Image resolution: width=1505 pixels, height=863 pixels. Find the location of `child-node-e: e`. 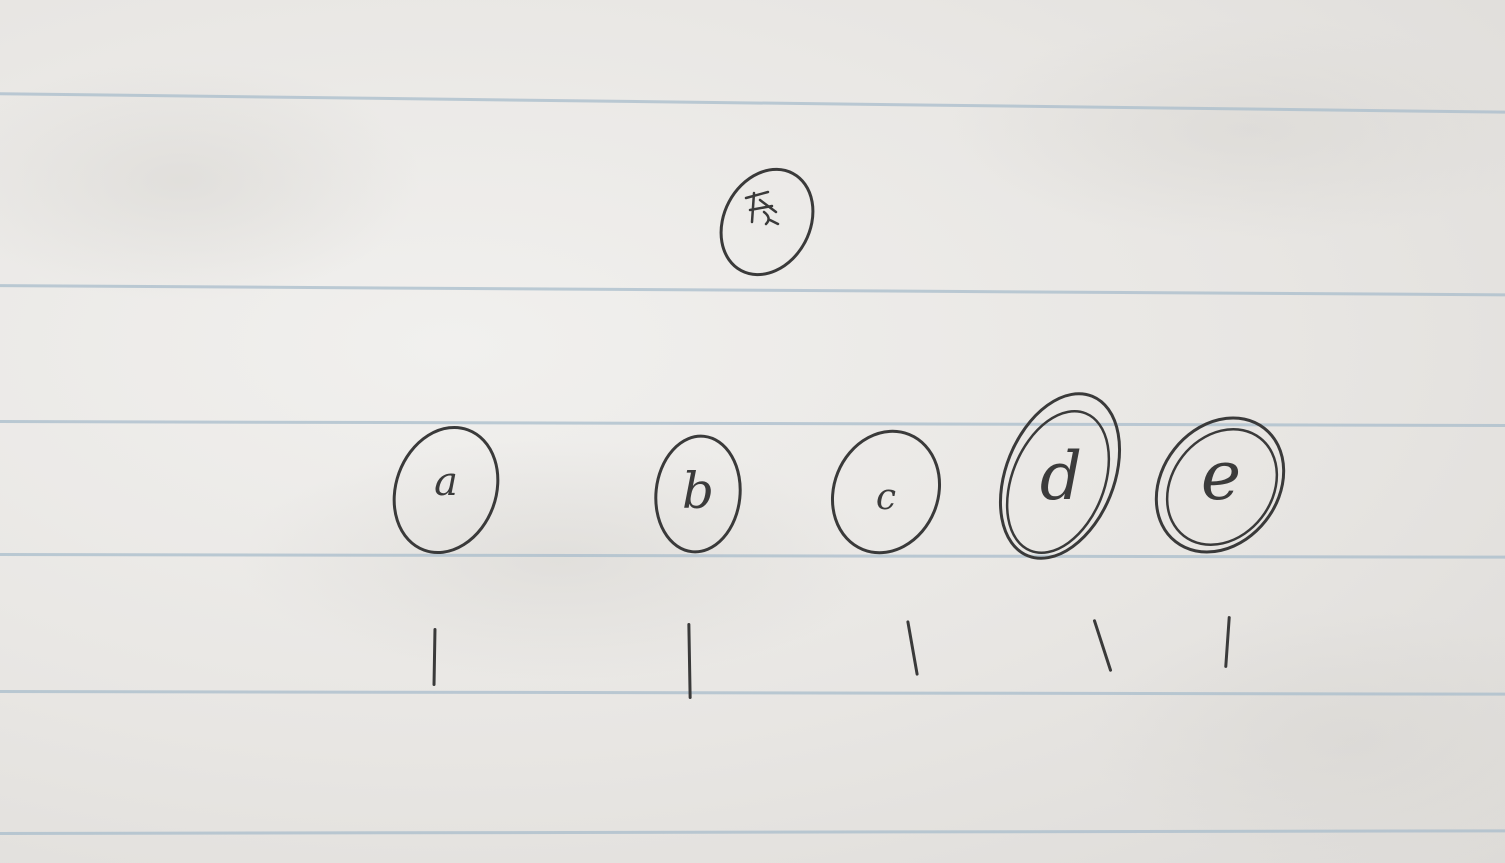

child-node-e: e is located at coordinates (1221, 485).